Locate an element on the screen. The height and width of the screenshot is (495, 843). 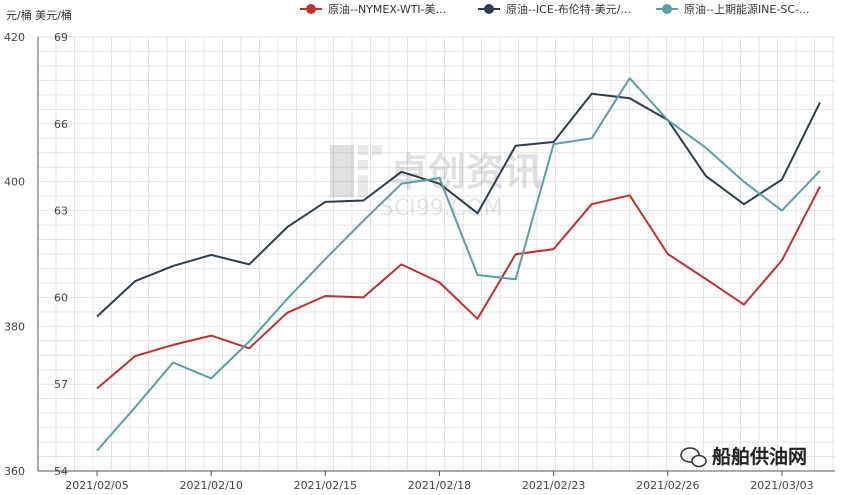
watermark-subtext: SCI99.COM is located at coordinates (441, 208).